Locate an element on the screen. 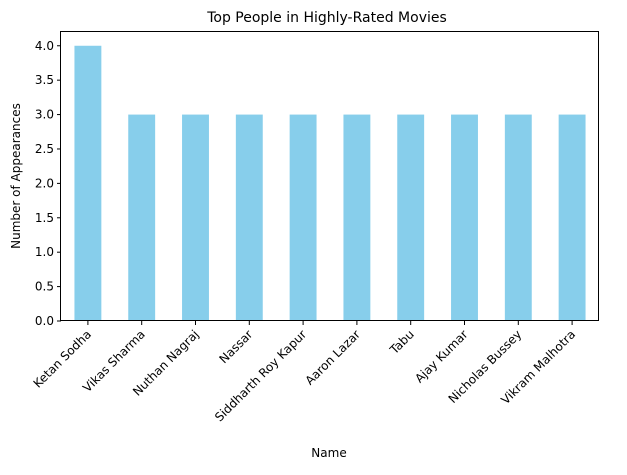 The image size is (627, 475). y-tick-label: 4.0 is located at coordinates (44, 46).